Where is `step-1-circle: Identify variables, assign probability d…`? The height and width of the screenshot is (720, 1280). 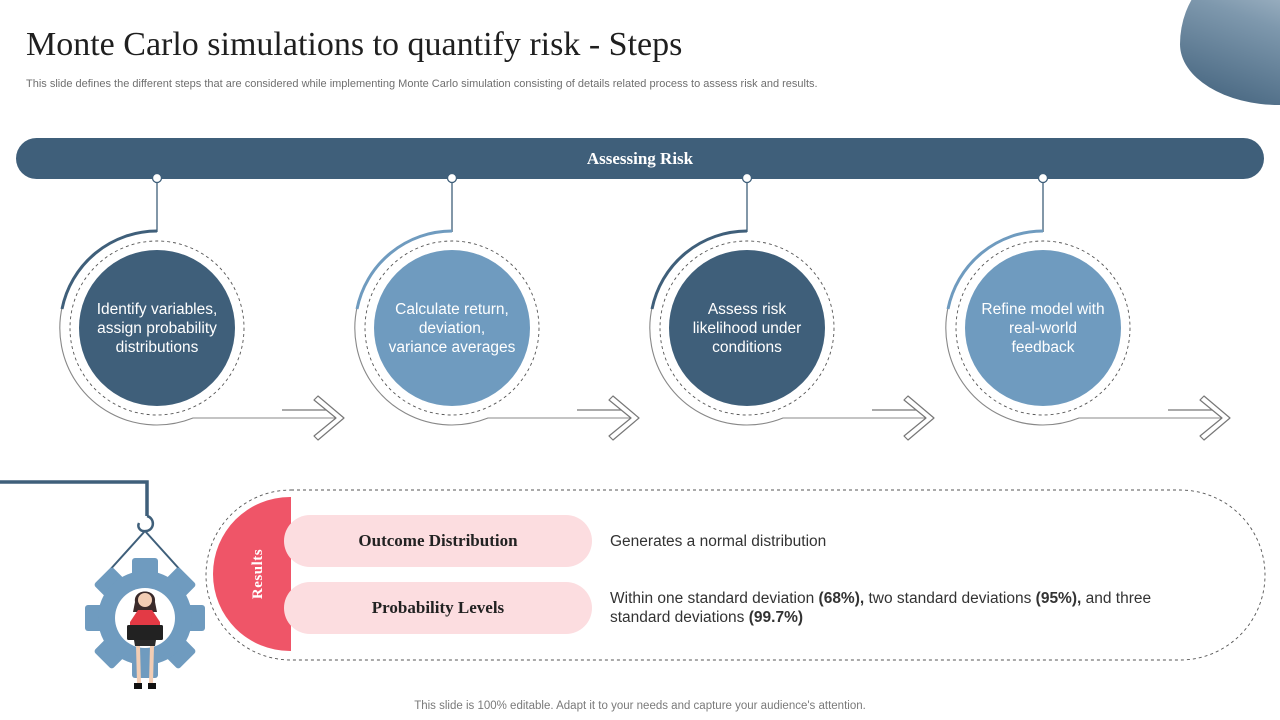
step-1-circle: Identify variables, assign probability d… is located at coordinates (157, 328).